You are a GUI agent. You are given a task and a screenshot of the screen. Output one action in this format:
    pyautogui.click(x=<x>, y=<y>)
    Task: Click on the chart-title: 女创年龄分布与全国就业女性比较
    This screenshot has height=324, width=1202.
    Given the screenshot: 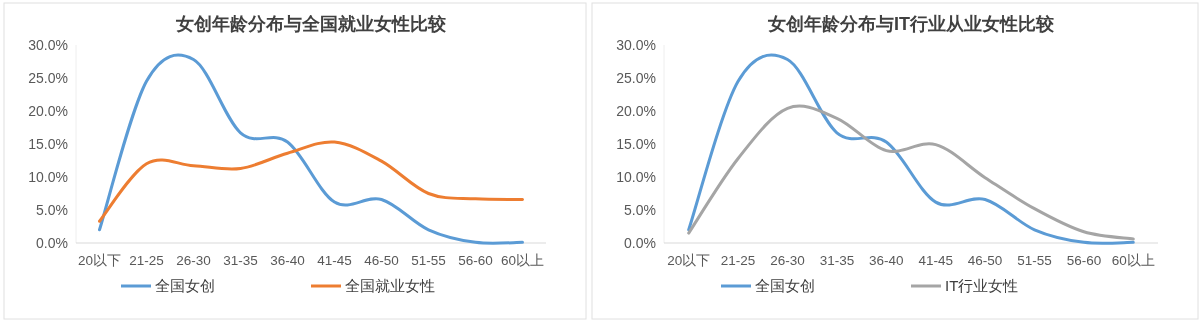 What is the action you would take?
    pyautogui.click(x=311, y=24)
    